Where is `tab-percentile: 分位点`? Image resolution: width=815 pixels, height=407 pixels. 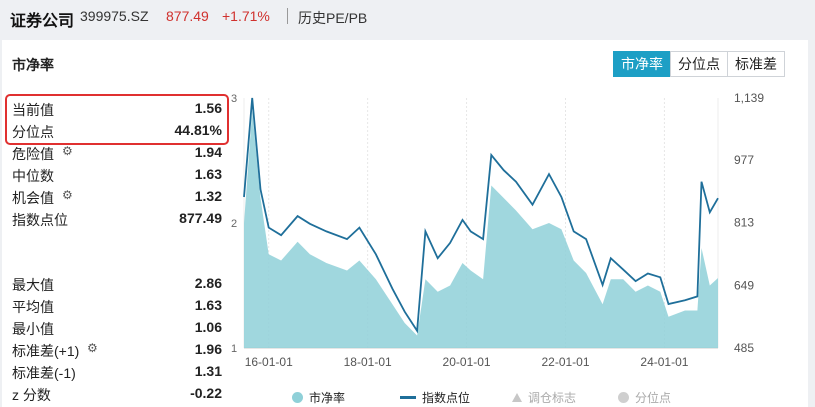
tab-percentile: 分位点 is located at coordinates (699, 64).